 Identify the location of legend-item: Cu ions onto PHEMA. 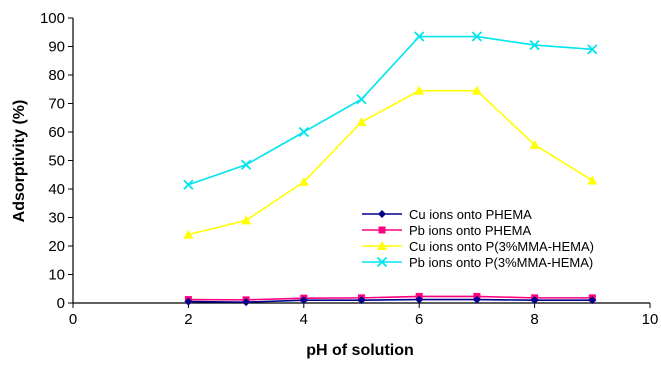
(447, 214).